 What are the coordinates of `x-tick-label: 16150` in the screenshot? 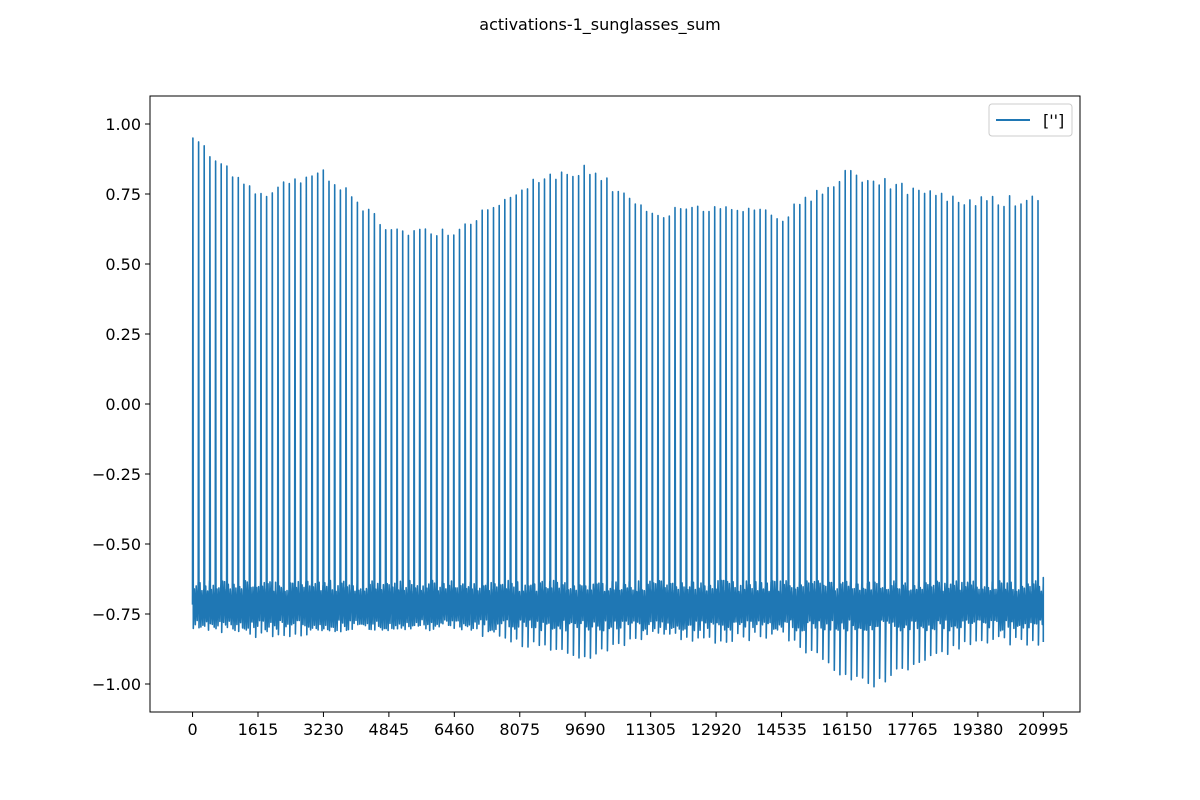 It's located at (847, 729).